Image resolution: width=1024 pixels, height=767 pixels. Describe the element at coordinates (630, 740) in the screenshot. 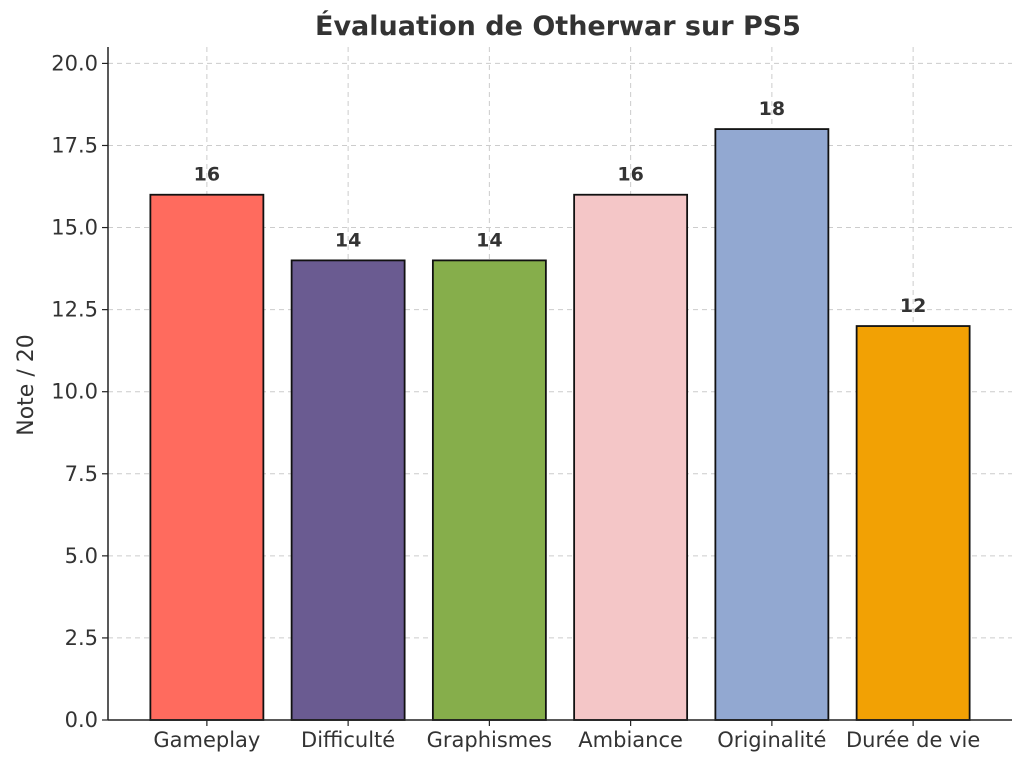

I see `x-tick-label: Ambiance` at that location.